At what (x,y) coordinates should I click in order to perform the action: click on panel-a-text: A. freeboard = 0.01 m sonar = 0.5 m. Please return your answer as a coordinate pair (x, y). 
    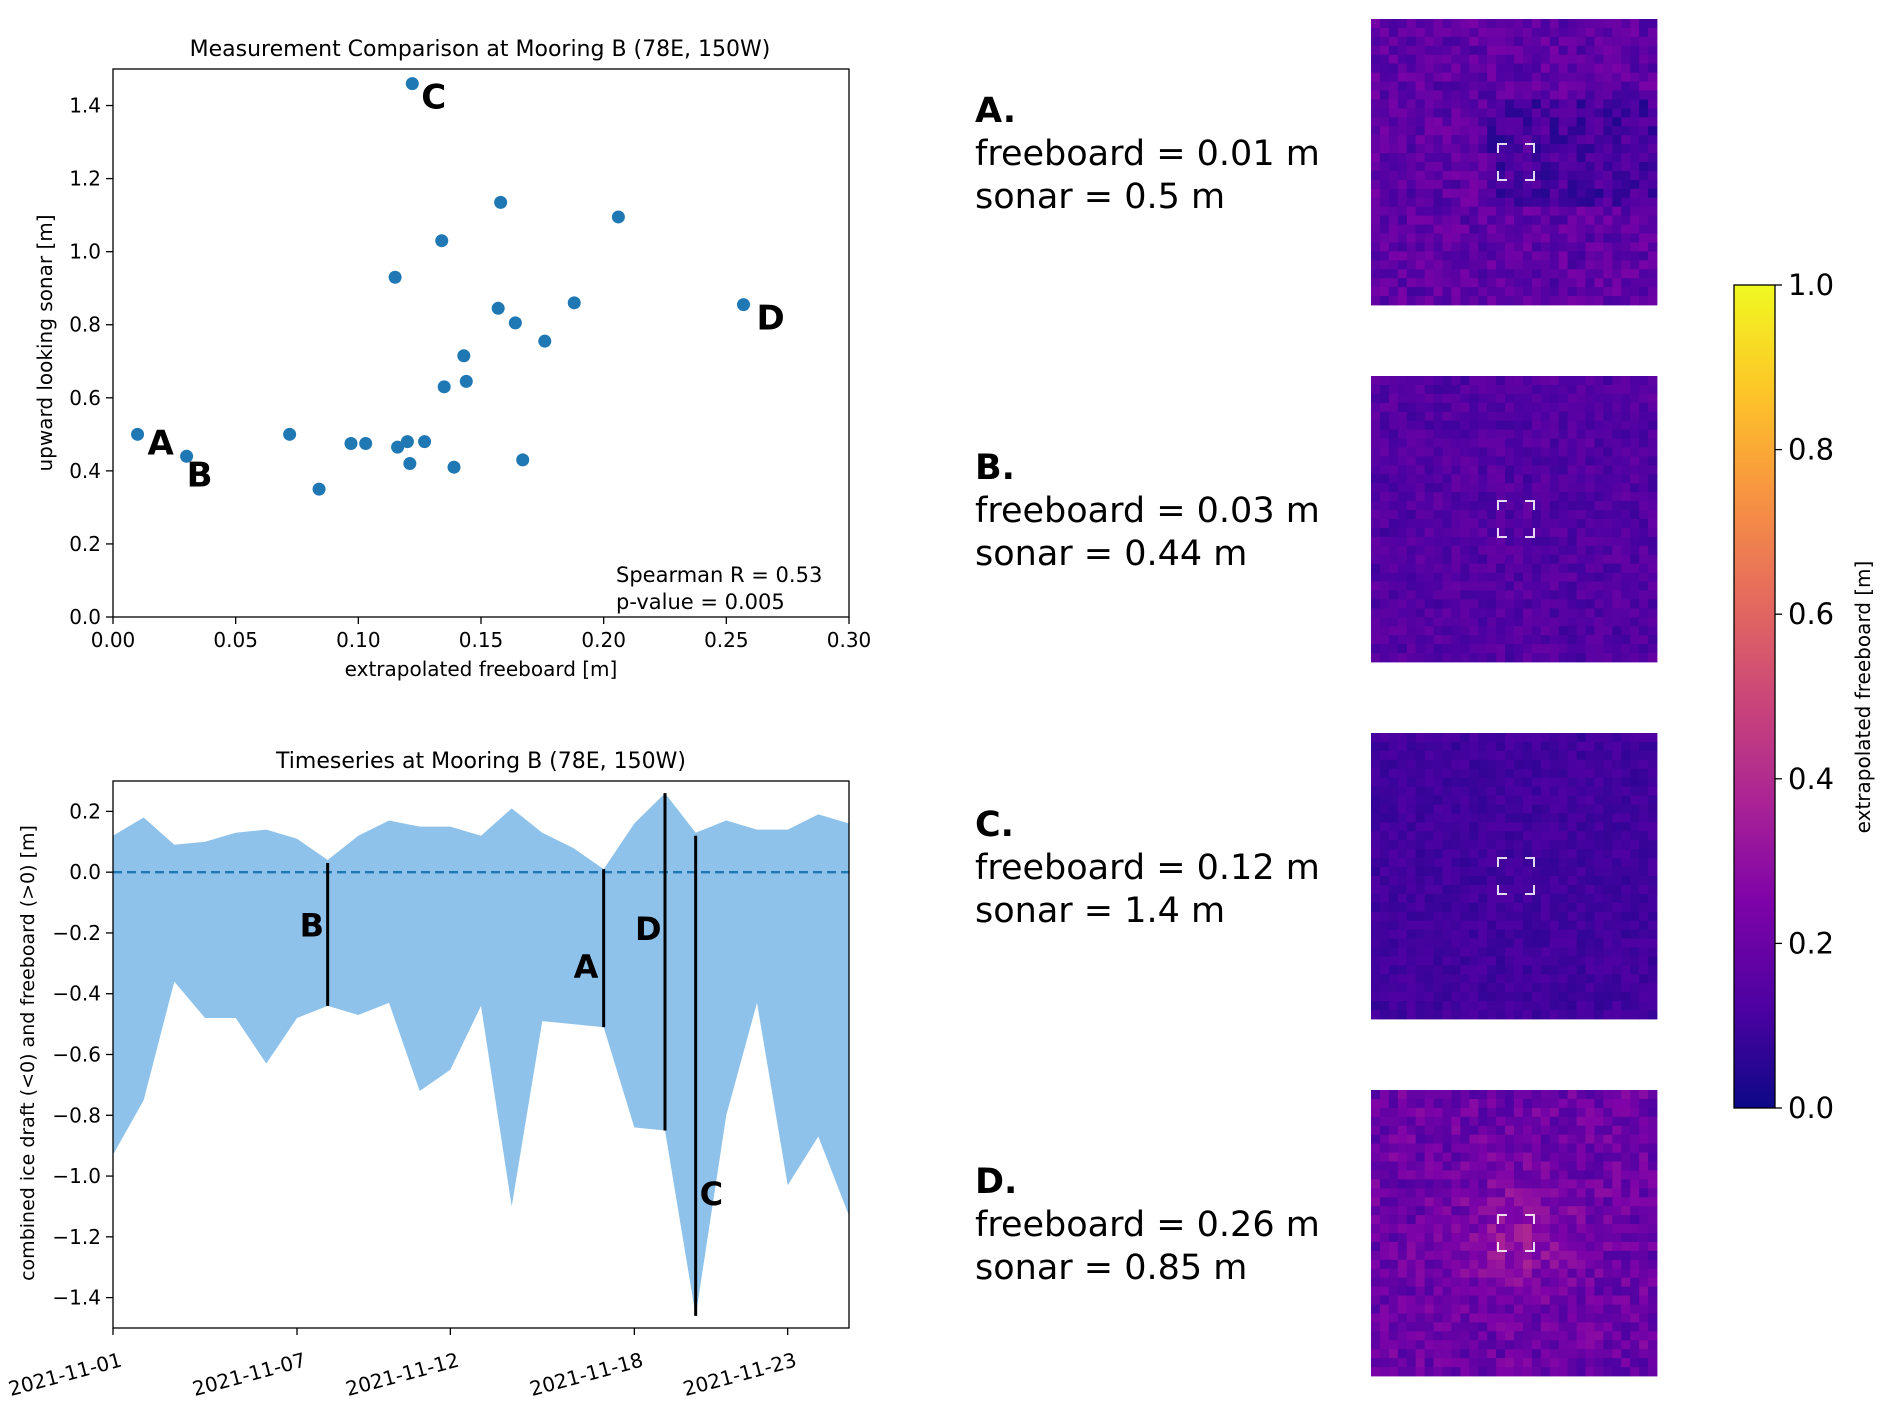
    Looking at the image, I should click on (1147, 154).